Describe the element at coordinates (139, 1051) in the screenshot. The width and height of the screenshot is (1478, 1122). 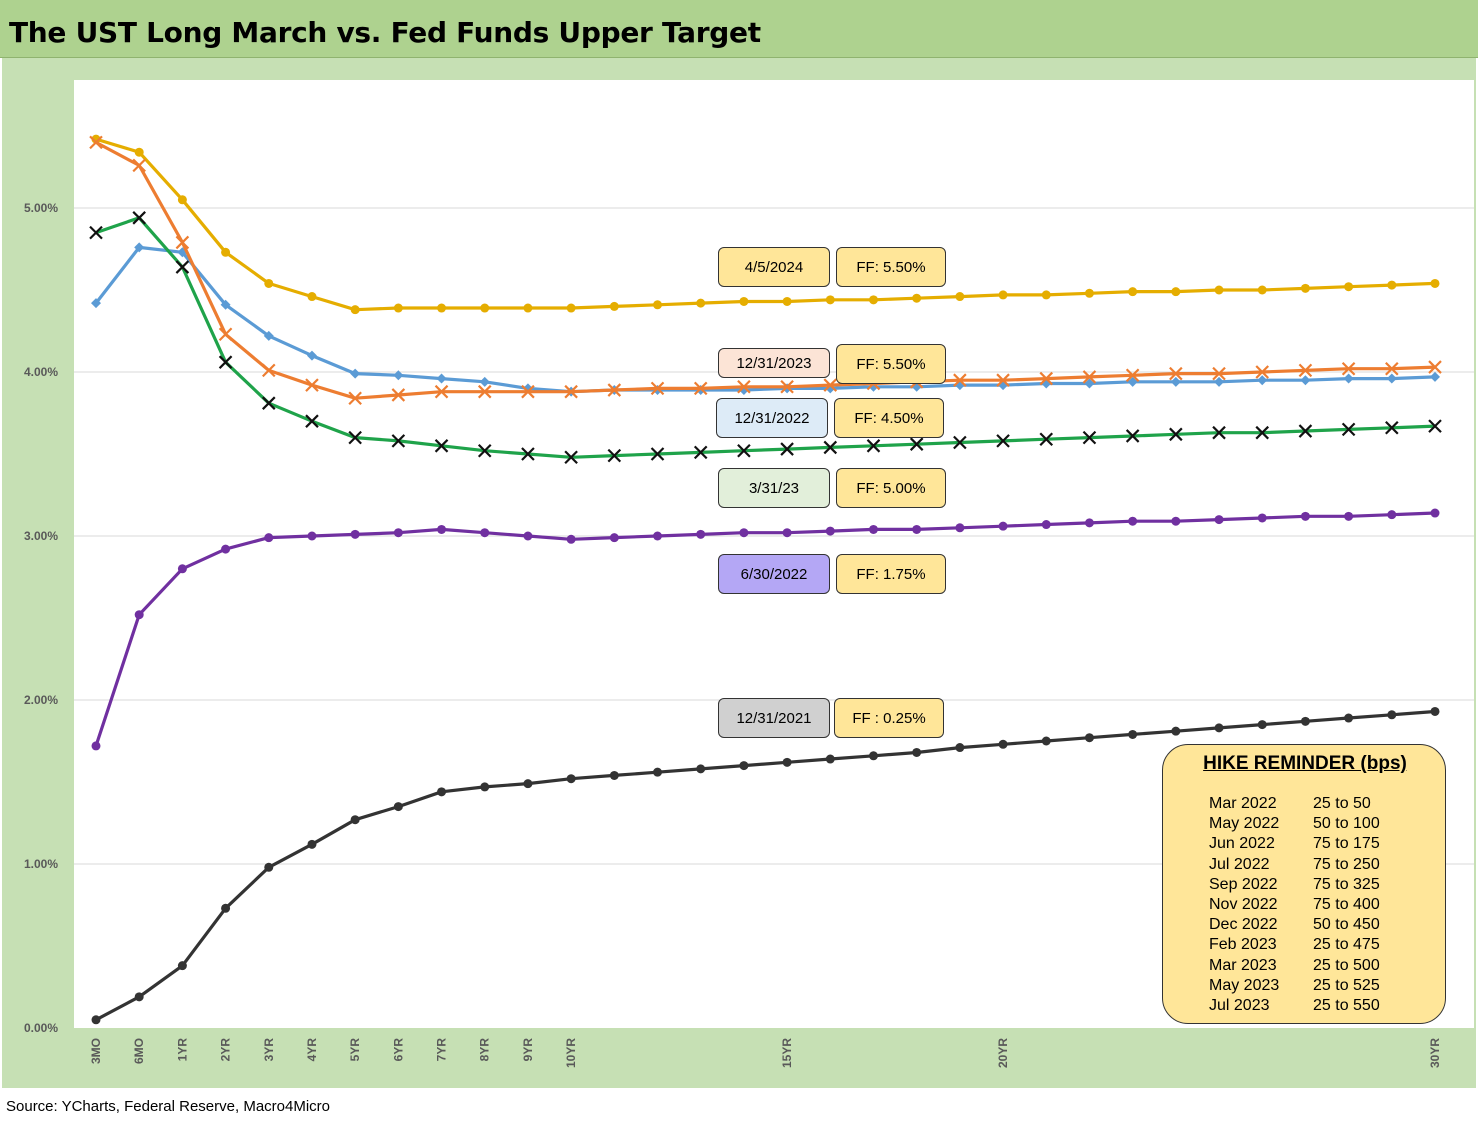
I see `x-tick-label: 6MO` at that location.